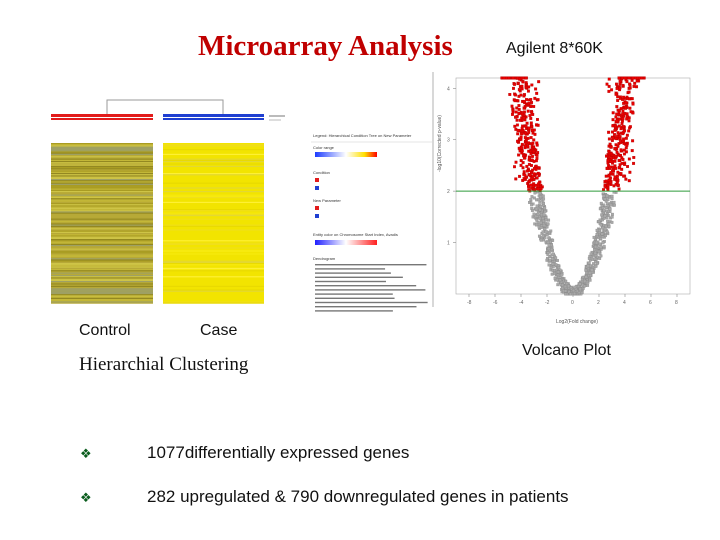  I want to click on heatmap-caption: Hierarchial Clustering, so click(164, 364).